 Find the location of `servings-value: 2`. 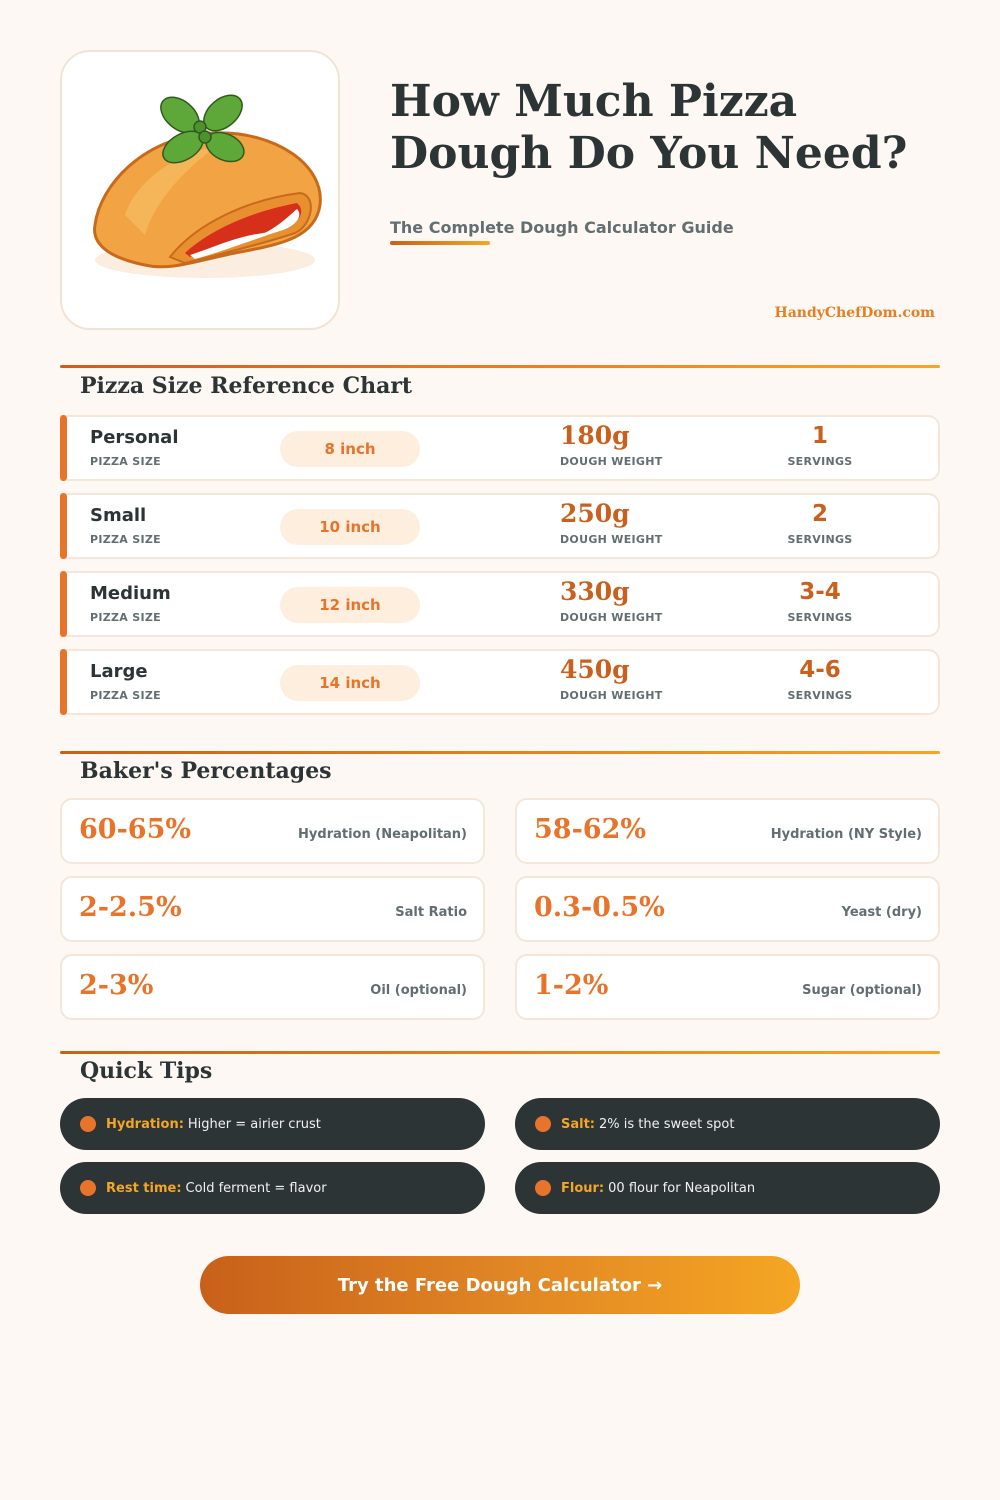

servings-value: 2 is located at coordinates (819, 514).